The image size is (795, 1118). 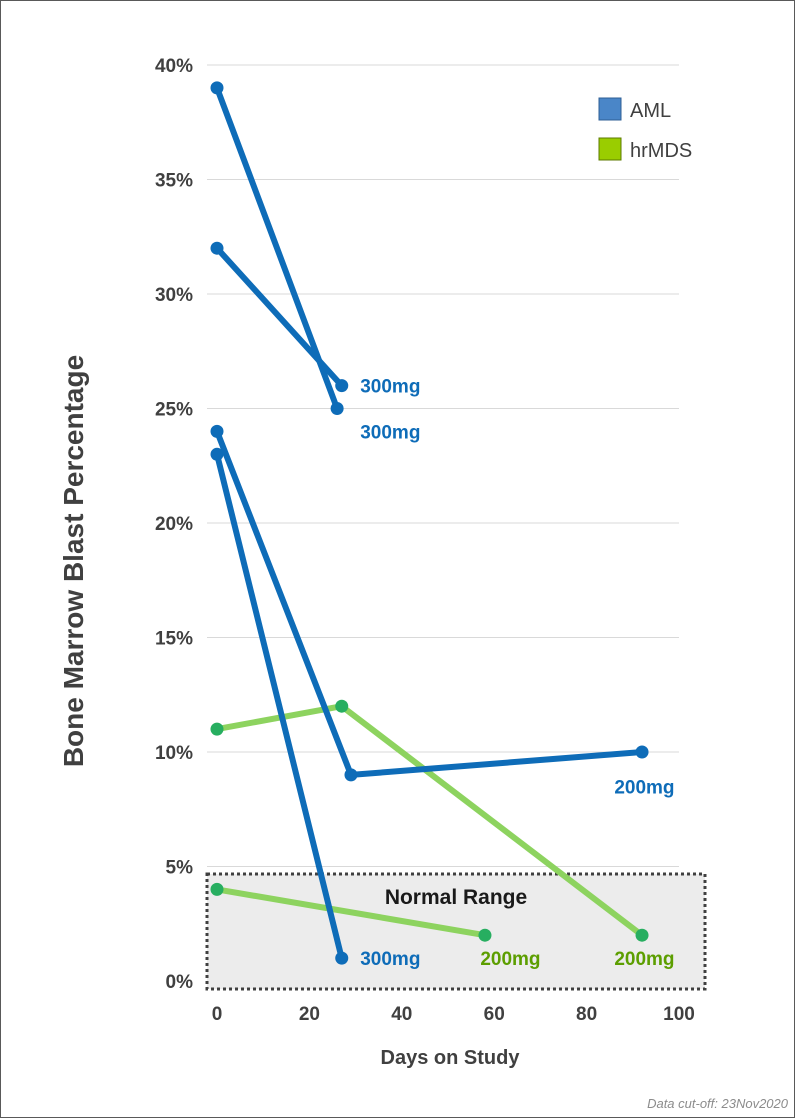 What do you see at coordinates (174, 66) in the screenshot?
I see `y-tick-label: 40%` at bounding box center [174, 66].